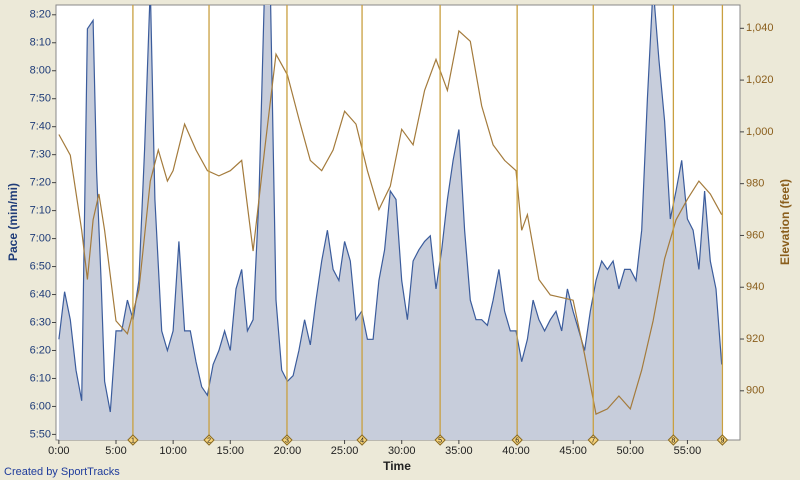  I want to click on x-tick-label: 5:00, so click(115, 451).